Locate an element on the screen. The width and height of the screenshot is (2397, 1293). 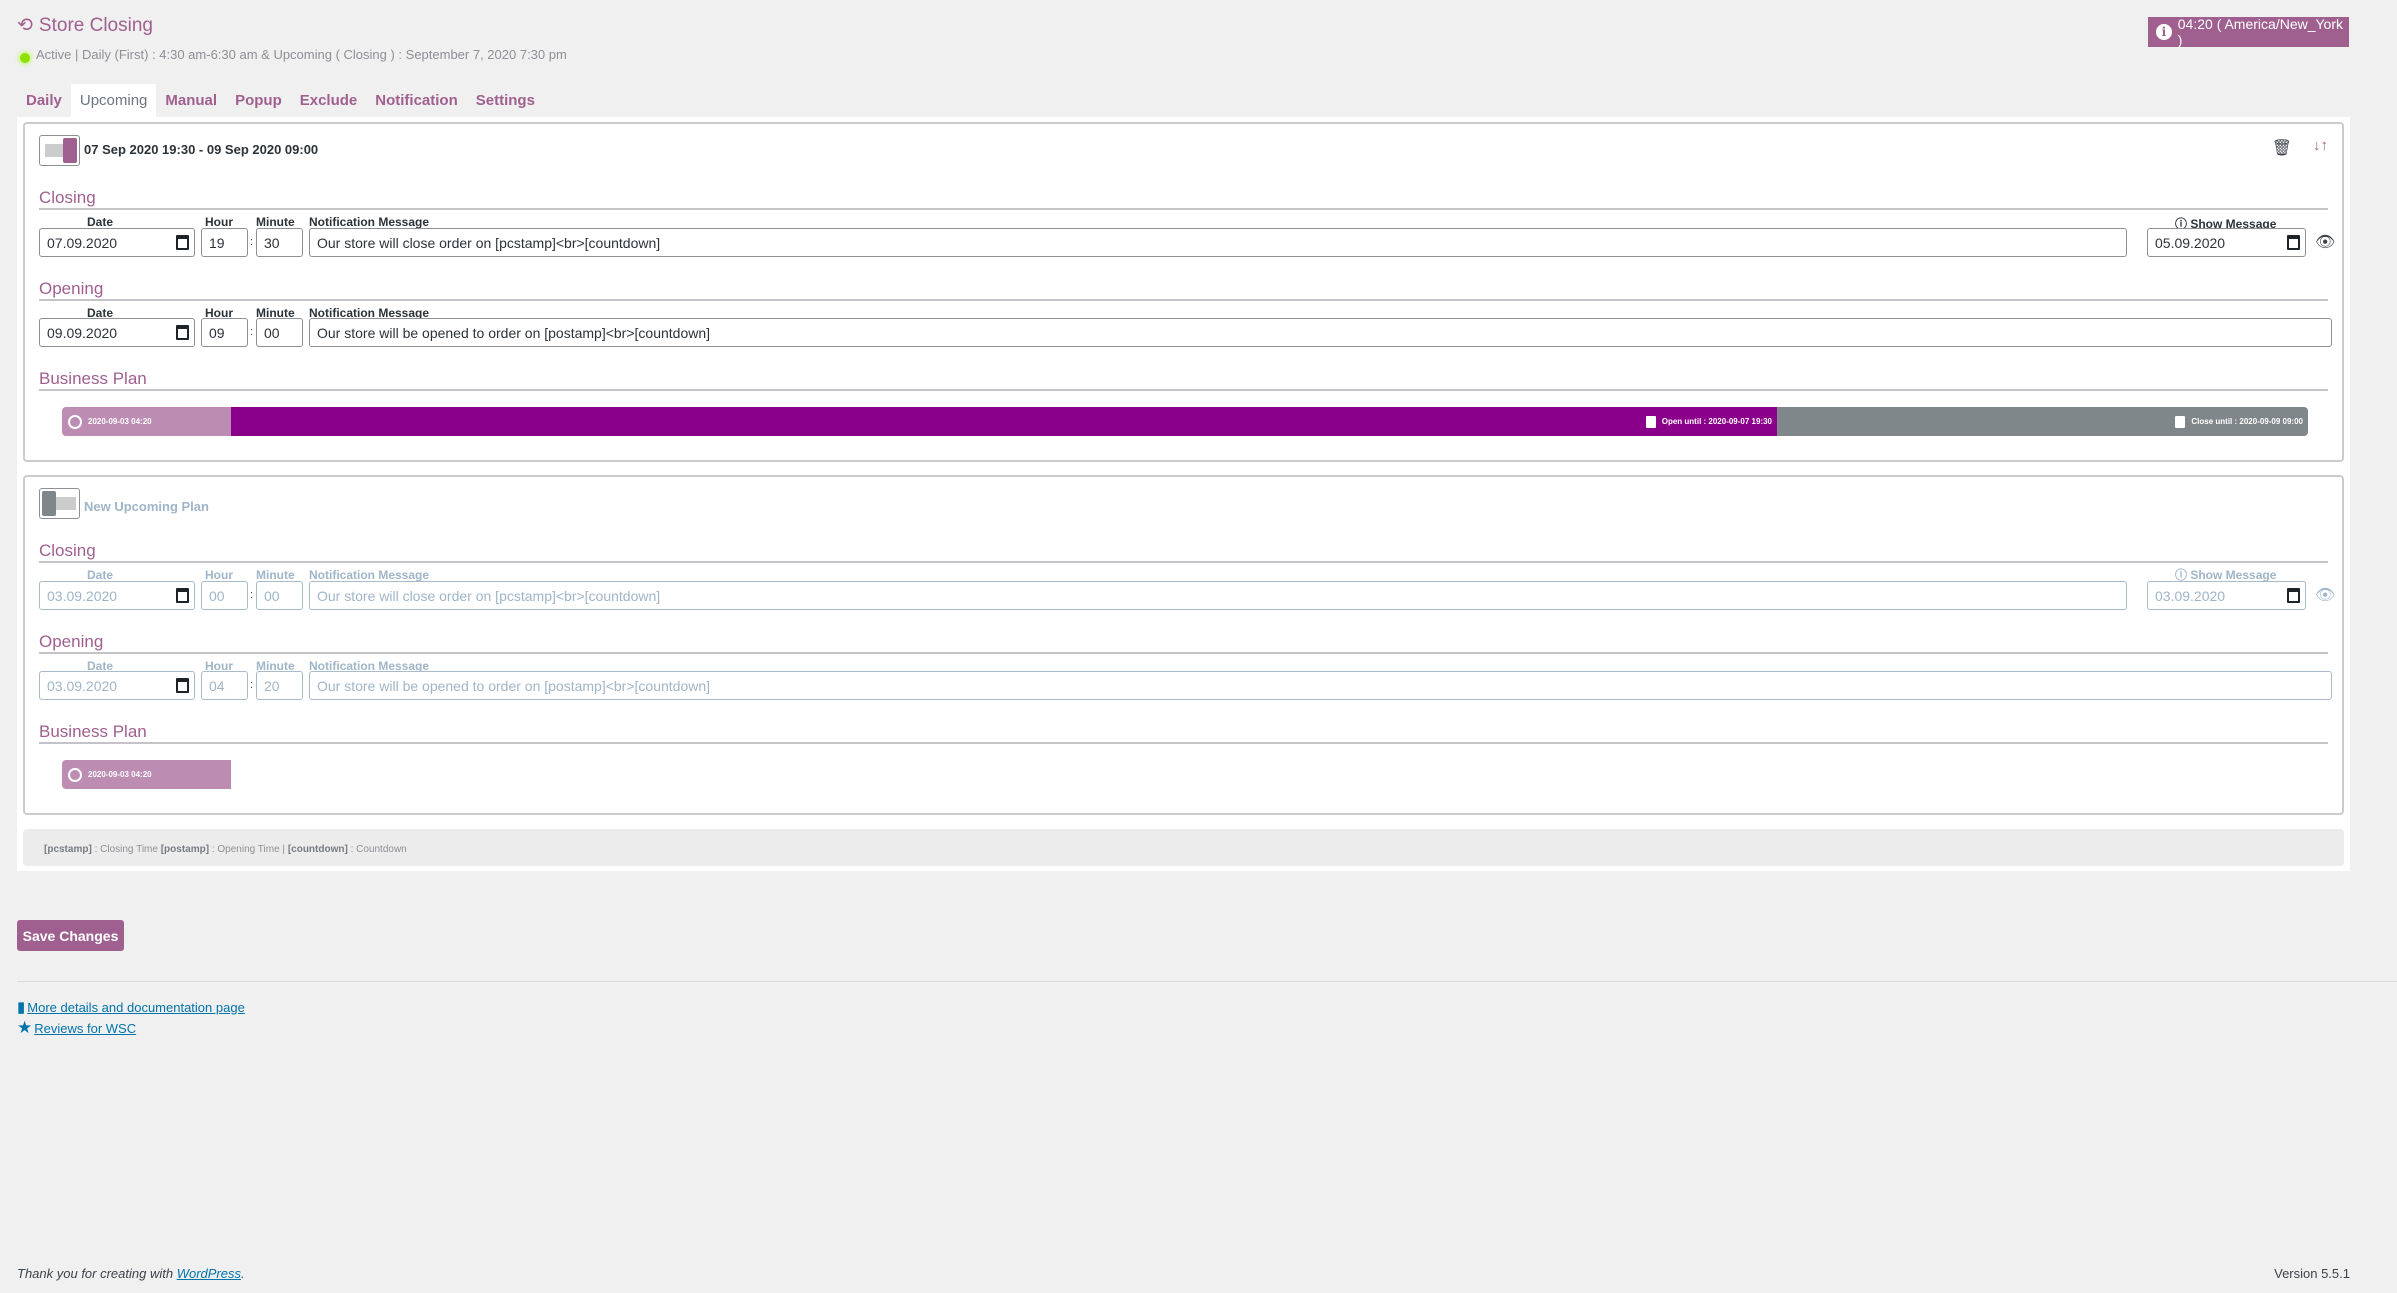
unlock-icon is located at coordinates (1650, 421).